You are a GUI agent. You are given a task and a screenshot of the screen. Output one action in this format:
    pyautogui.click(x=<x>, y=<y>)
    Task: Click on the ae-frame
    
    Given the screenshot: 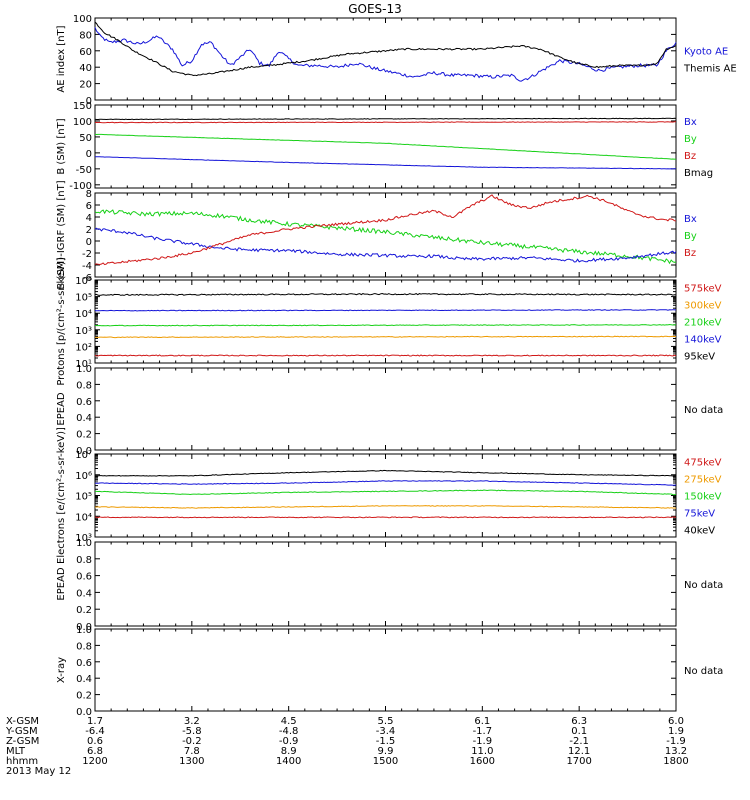 What is the action you would take?
    pyautogui.click(x=385, y=59)
    